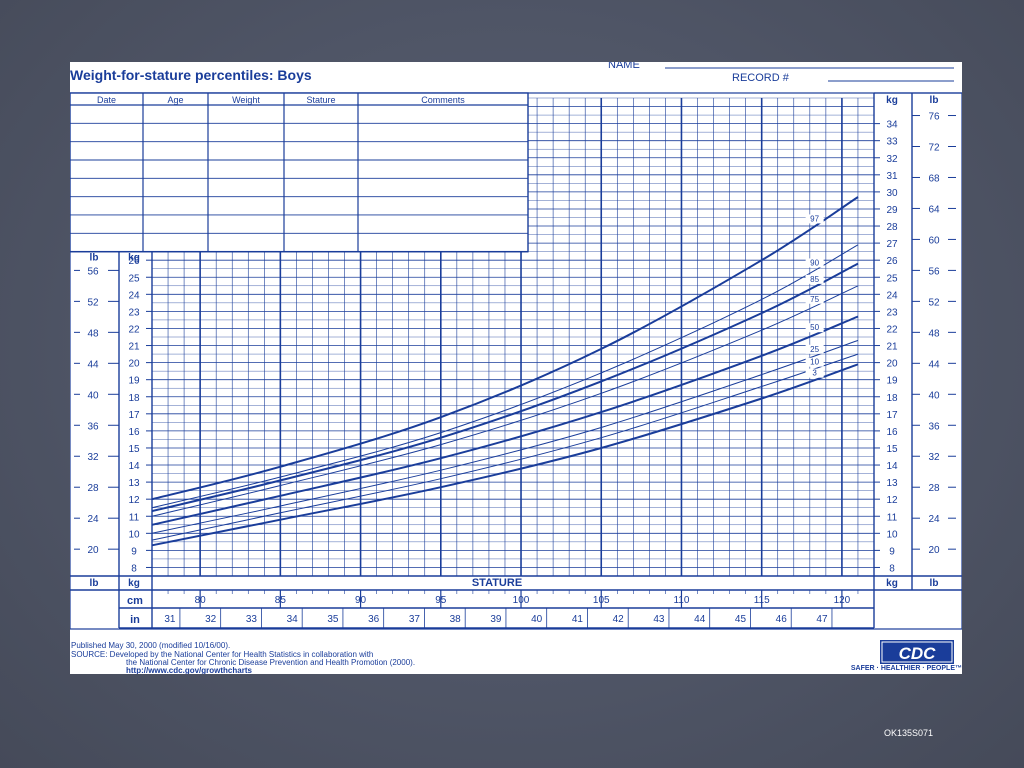  I want to click on in-tick-label: 44, so click(700, 619).